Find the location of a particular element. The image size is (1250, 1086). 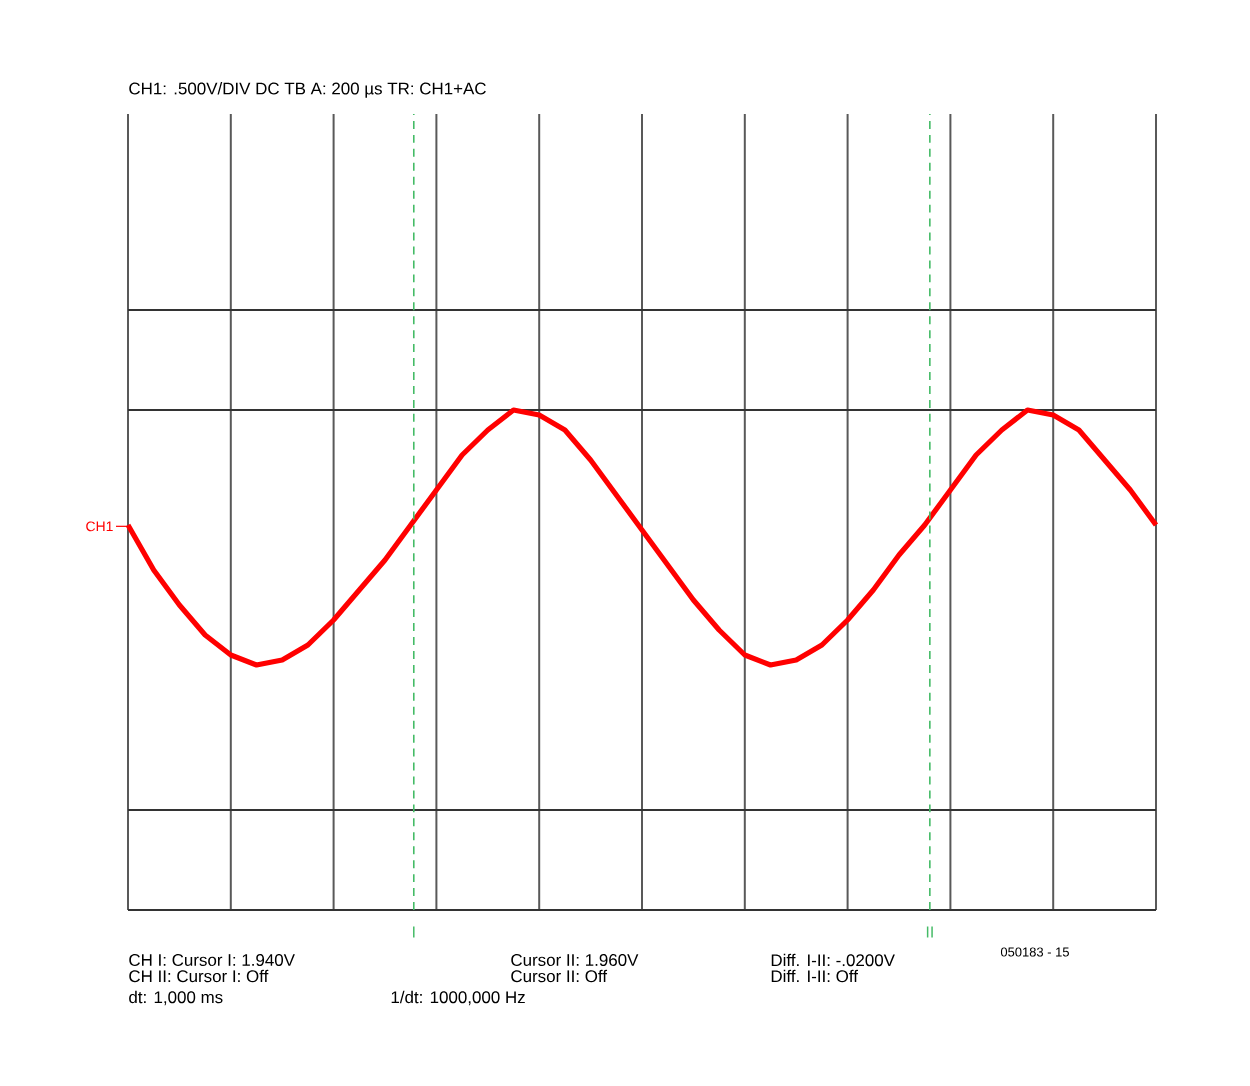

text: CH I: Cursor I: 1.940V is located at coordinates (212, 960).